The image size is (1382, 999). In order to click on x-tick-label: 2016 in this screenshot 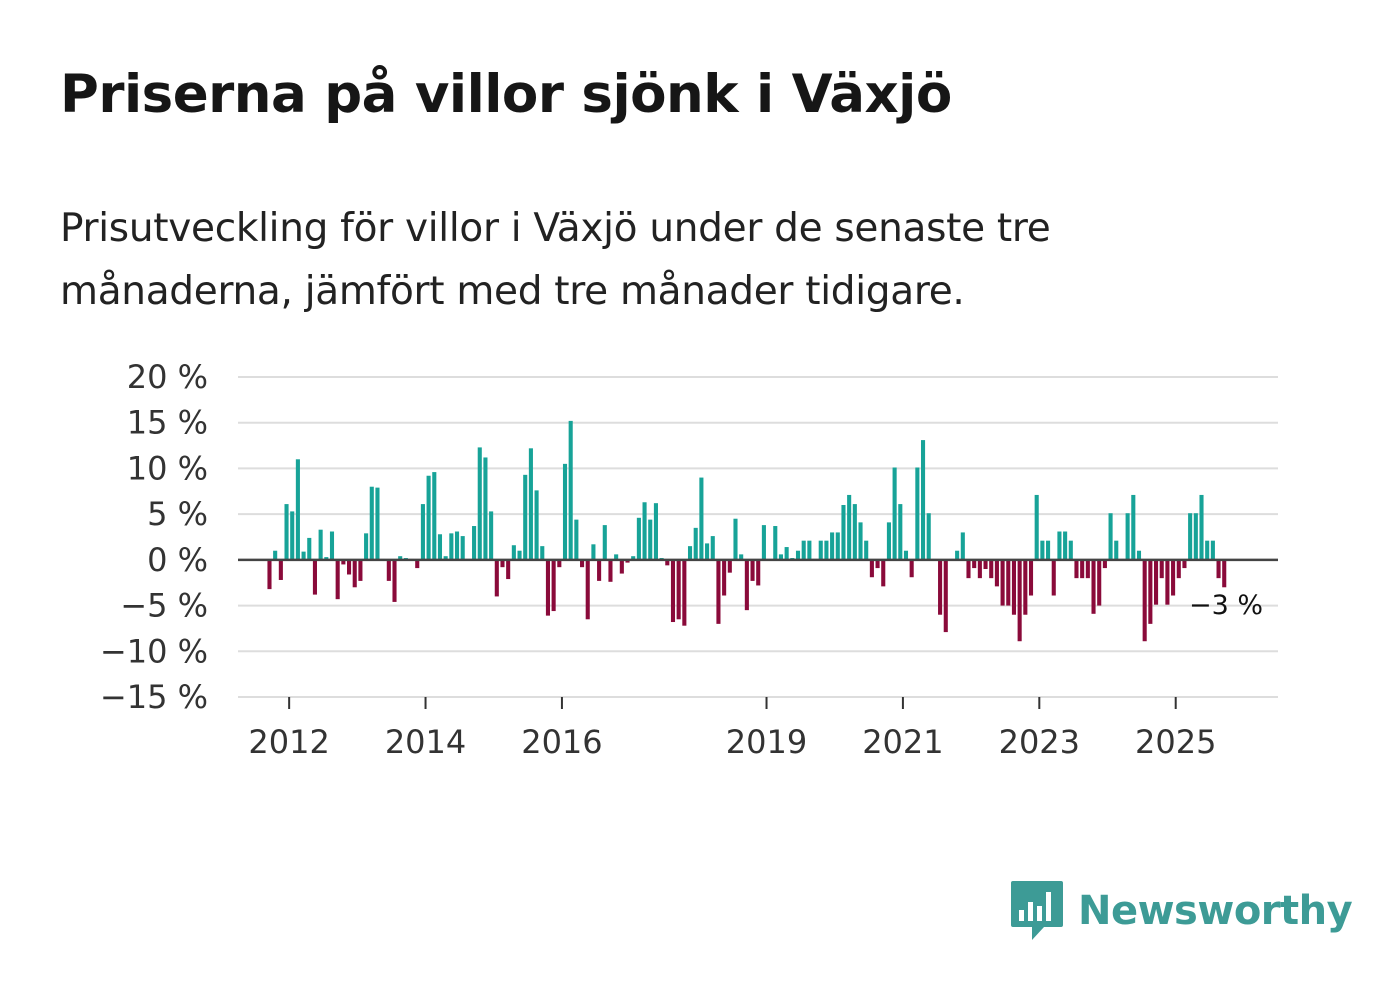, I will do `click(561, 742)`.